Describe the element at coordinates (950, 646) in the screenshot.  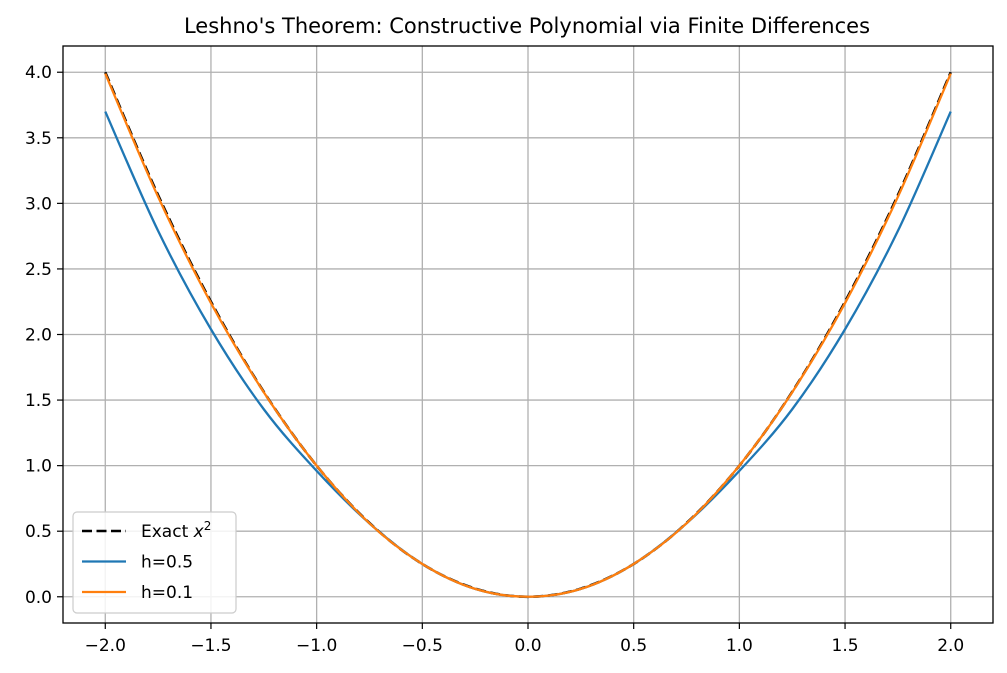
I see `x-tick-label: 2.0` at that location.